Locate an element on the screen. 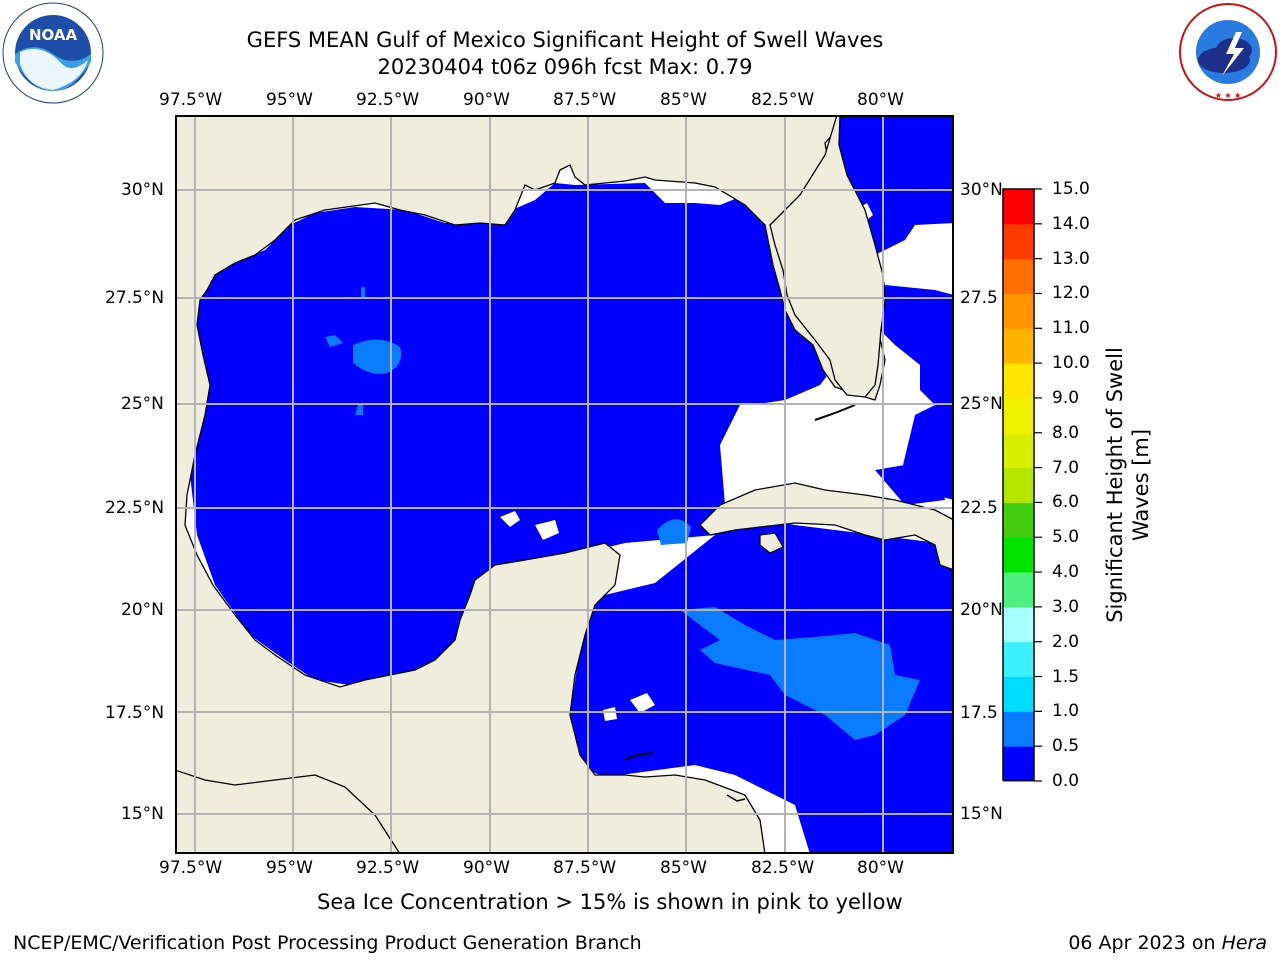  colorbar-tick-label: 1.0 is located at coordinates (1066, 711).